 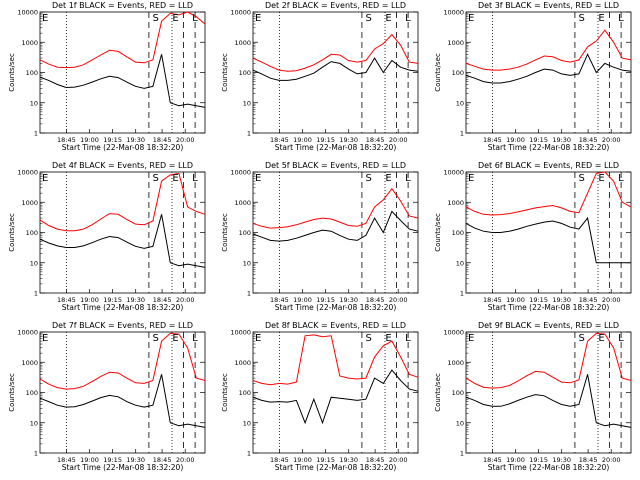 I want to click on plot-title: Det 2f BLACK = Events, RED = LLD, so click(x=335, y=5).